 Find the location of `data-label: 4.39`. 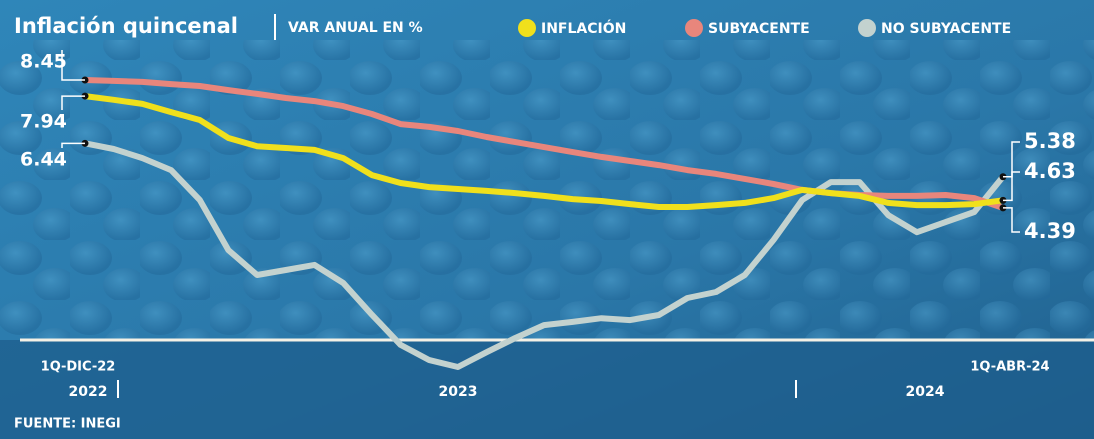

data-label: 4.39 is located at coordinates (1050, 231).